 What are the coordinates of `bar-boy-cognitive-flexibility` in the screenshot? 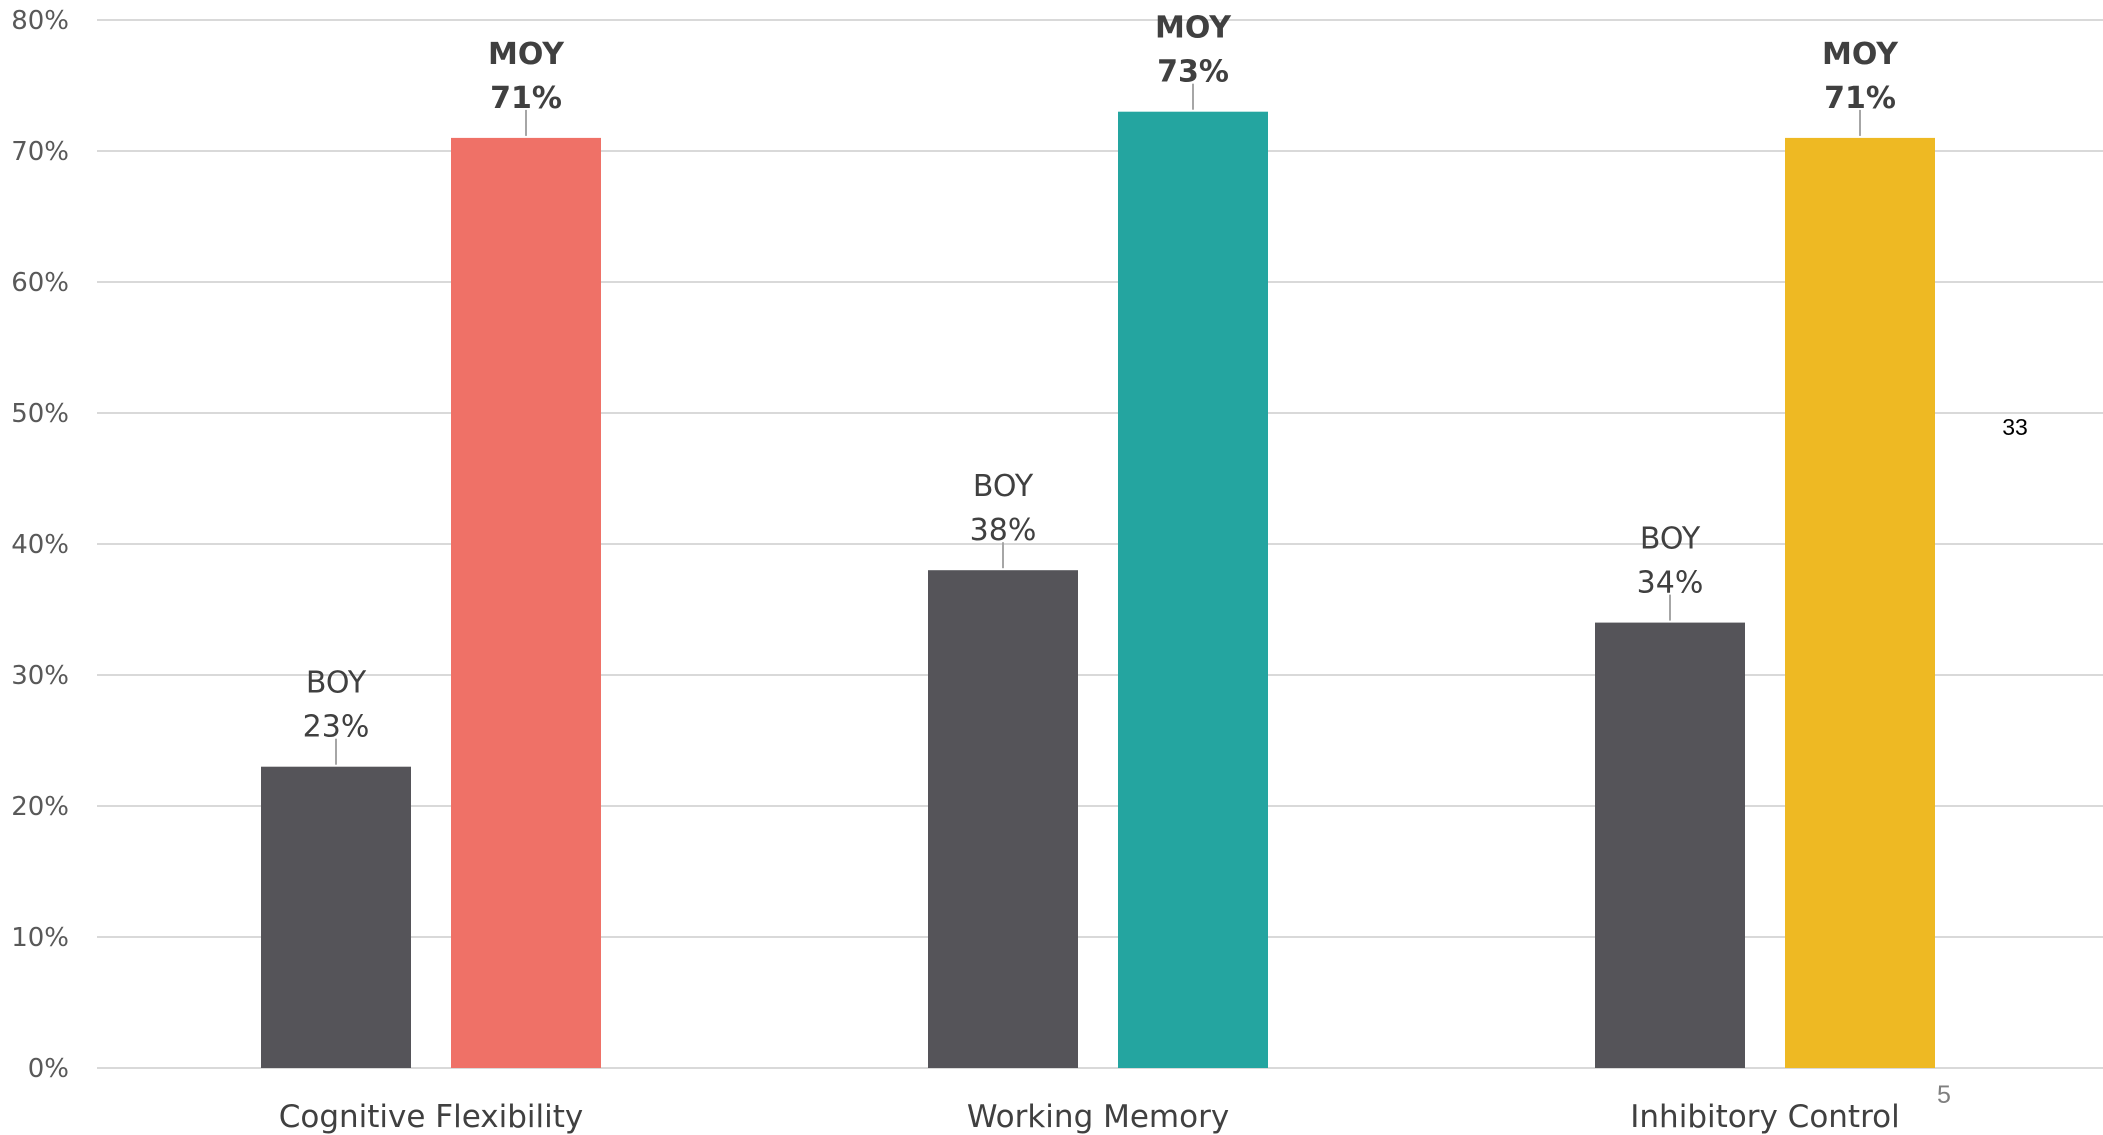 It's located at (336, 917).